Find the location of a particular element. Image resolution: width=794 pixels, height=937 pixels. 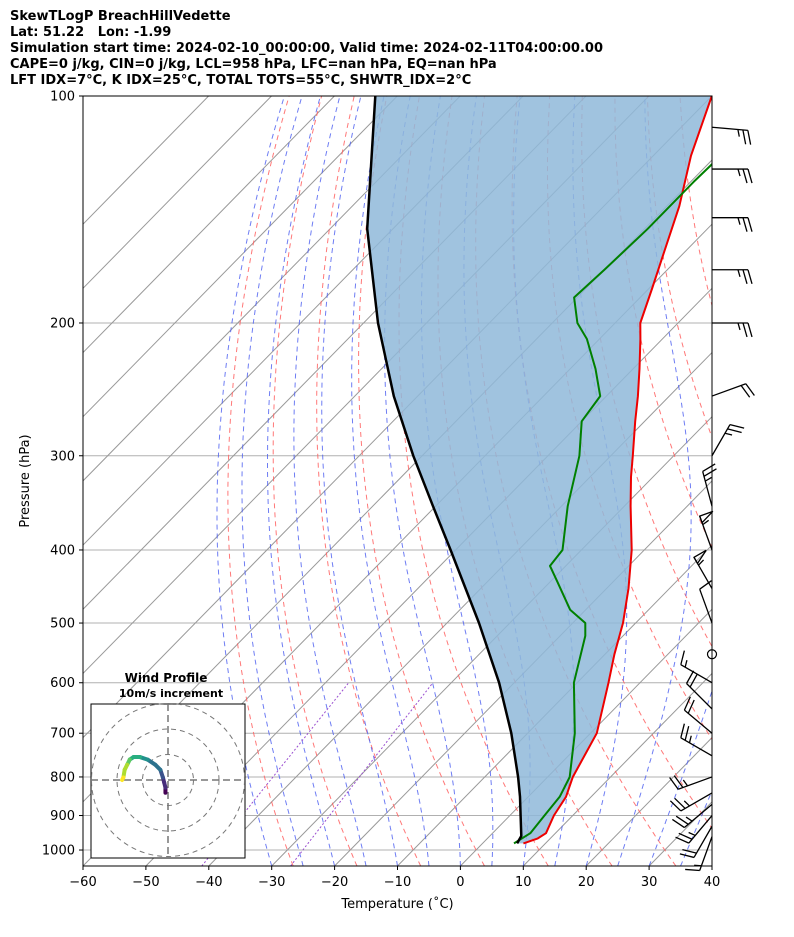

x-tick-label: −50 is located at coordinates (145, 882).